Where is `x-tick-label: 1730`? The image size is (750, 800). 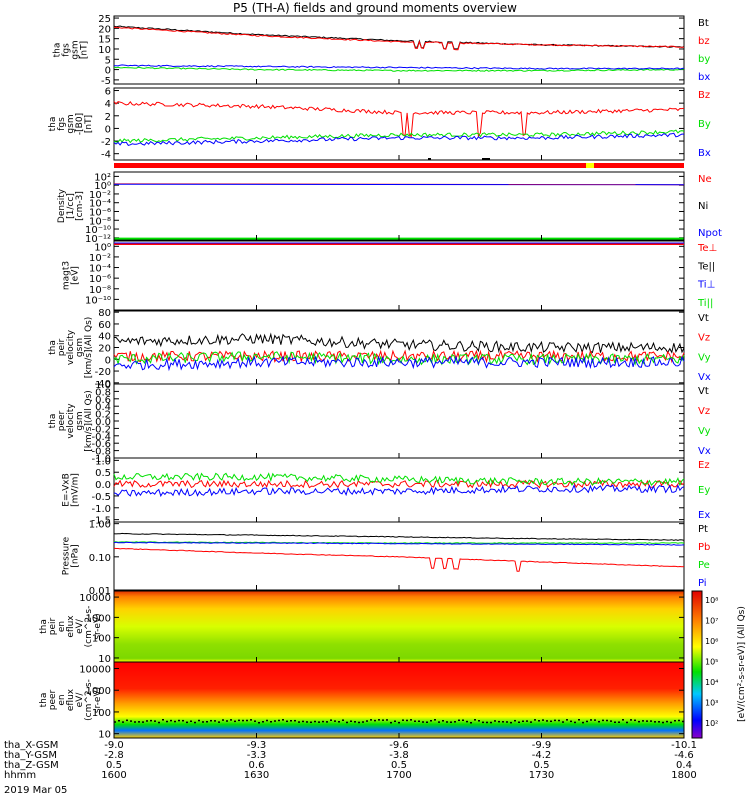
x-tick-label: 1730 is located at coordinates (541, 775).